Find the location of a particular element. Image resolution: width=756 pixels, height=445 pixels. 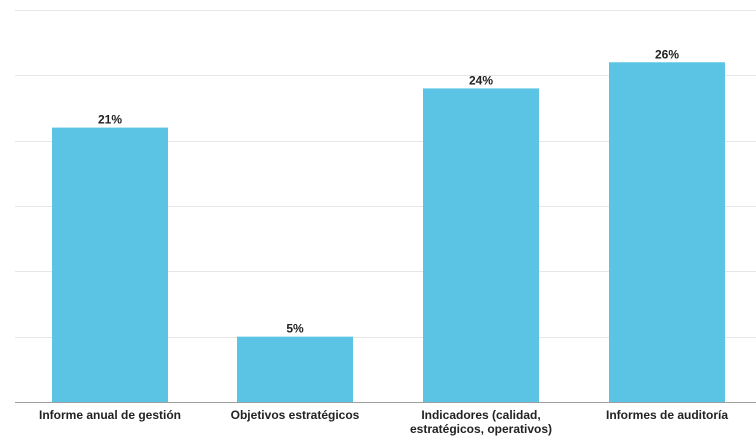

category-tick-label-line: Indicadores (calidad, is located at coordinates (480, 415).